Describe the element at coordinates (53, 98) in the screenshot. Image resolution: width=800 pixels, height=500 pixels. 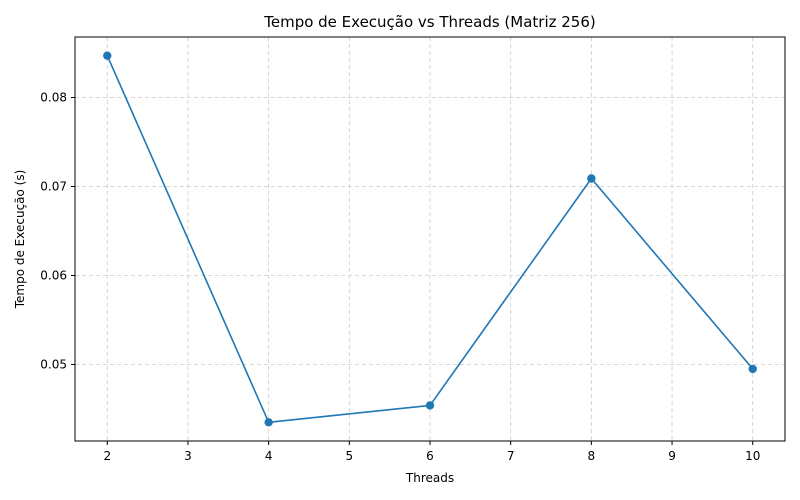
I see `y-tick-label: 0.08` at that location.